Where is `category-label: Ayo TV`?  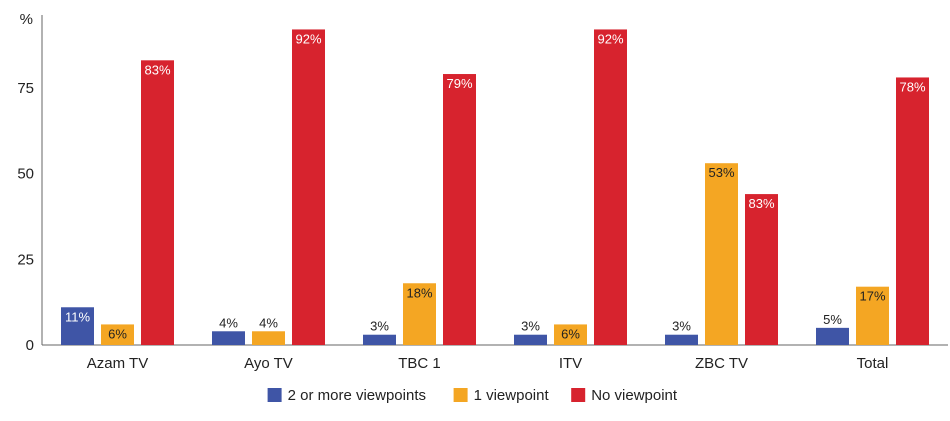
category-label: Ayo TV is located at coordinates (268, 363).